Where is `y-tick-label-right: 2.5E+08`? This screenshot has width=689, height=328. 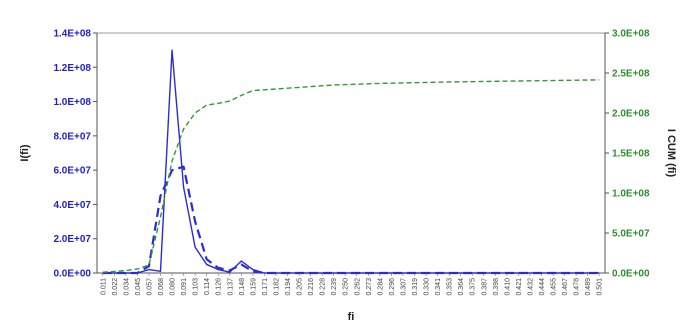 y-tick-label-right: 2.5E+08 is located at coordinates (631, 74).